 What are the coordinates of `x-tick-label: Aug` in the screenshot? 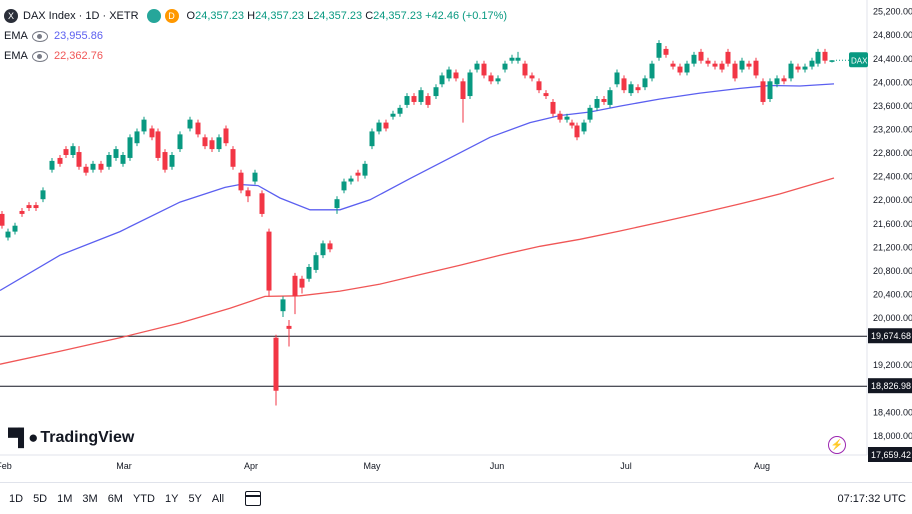 It's located at (762, 466).